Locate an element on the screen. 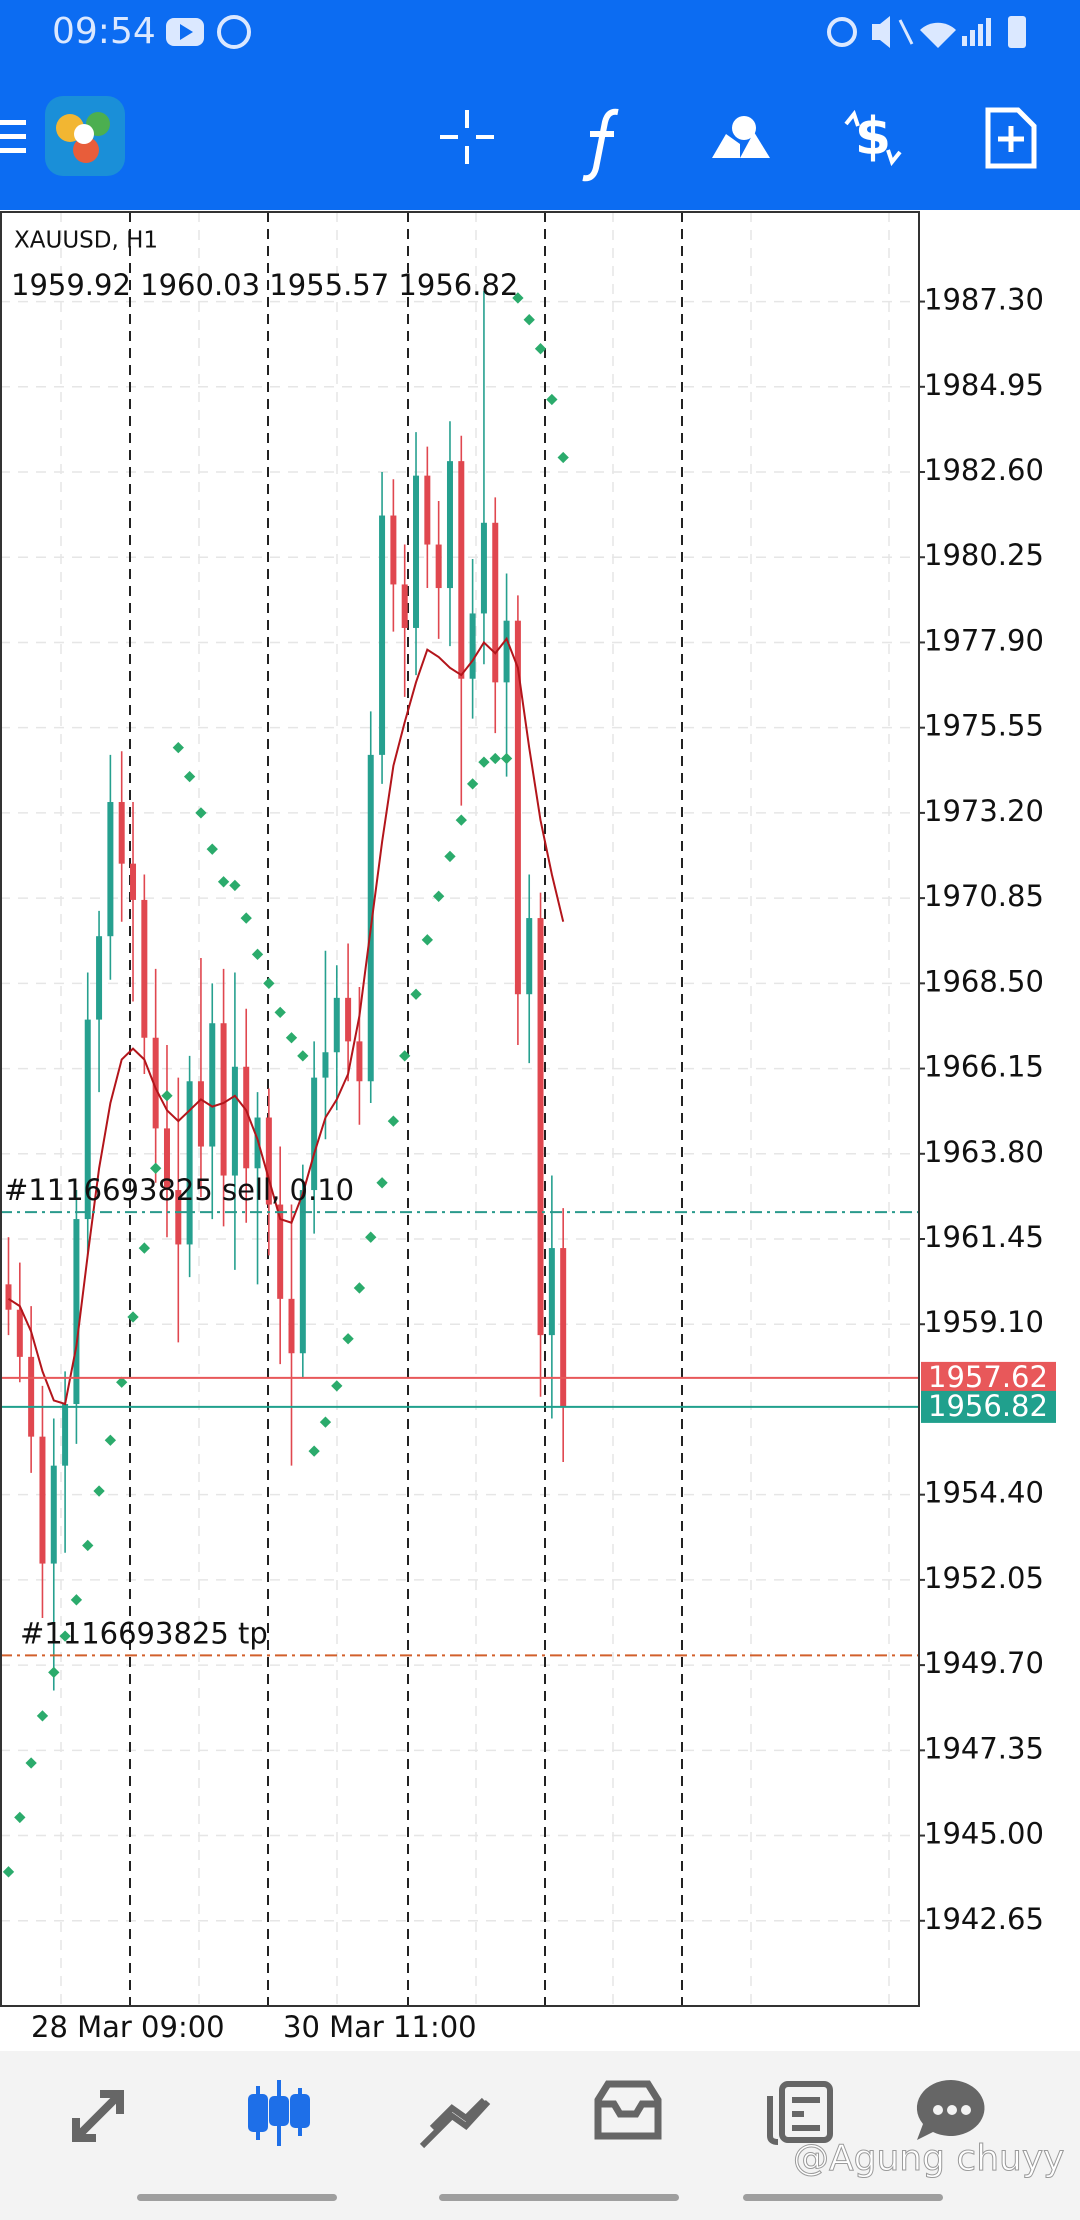 The image size is (1080, 2220). ask-tag is located at coordinates (988, 1377).